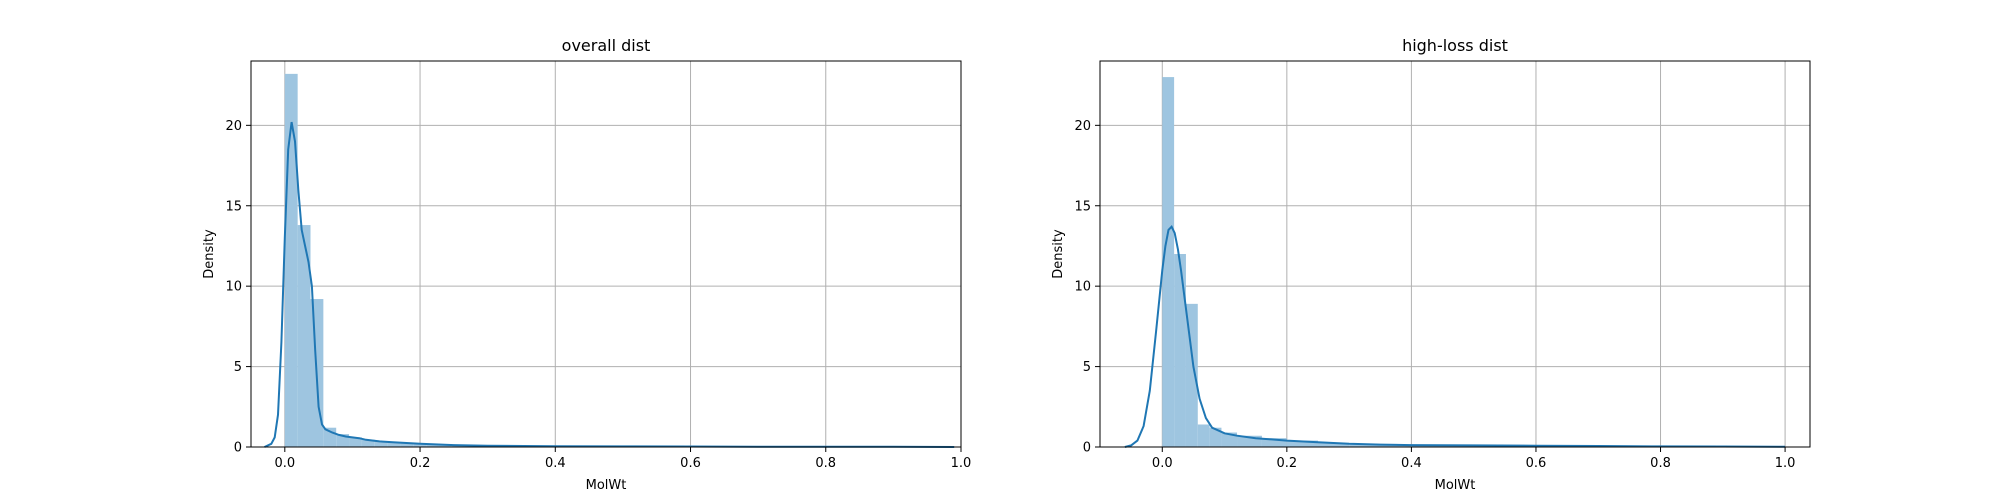 The width and height of the screenshot is (2000, 500). I want to click on chart-title: high-loss dist, so click(1455, 45).